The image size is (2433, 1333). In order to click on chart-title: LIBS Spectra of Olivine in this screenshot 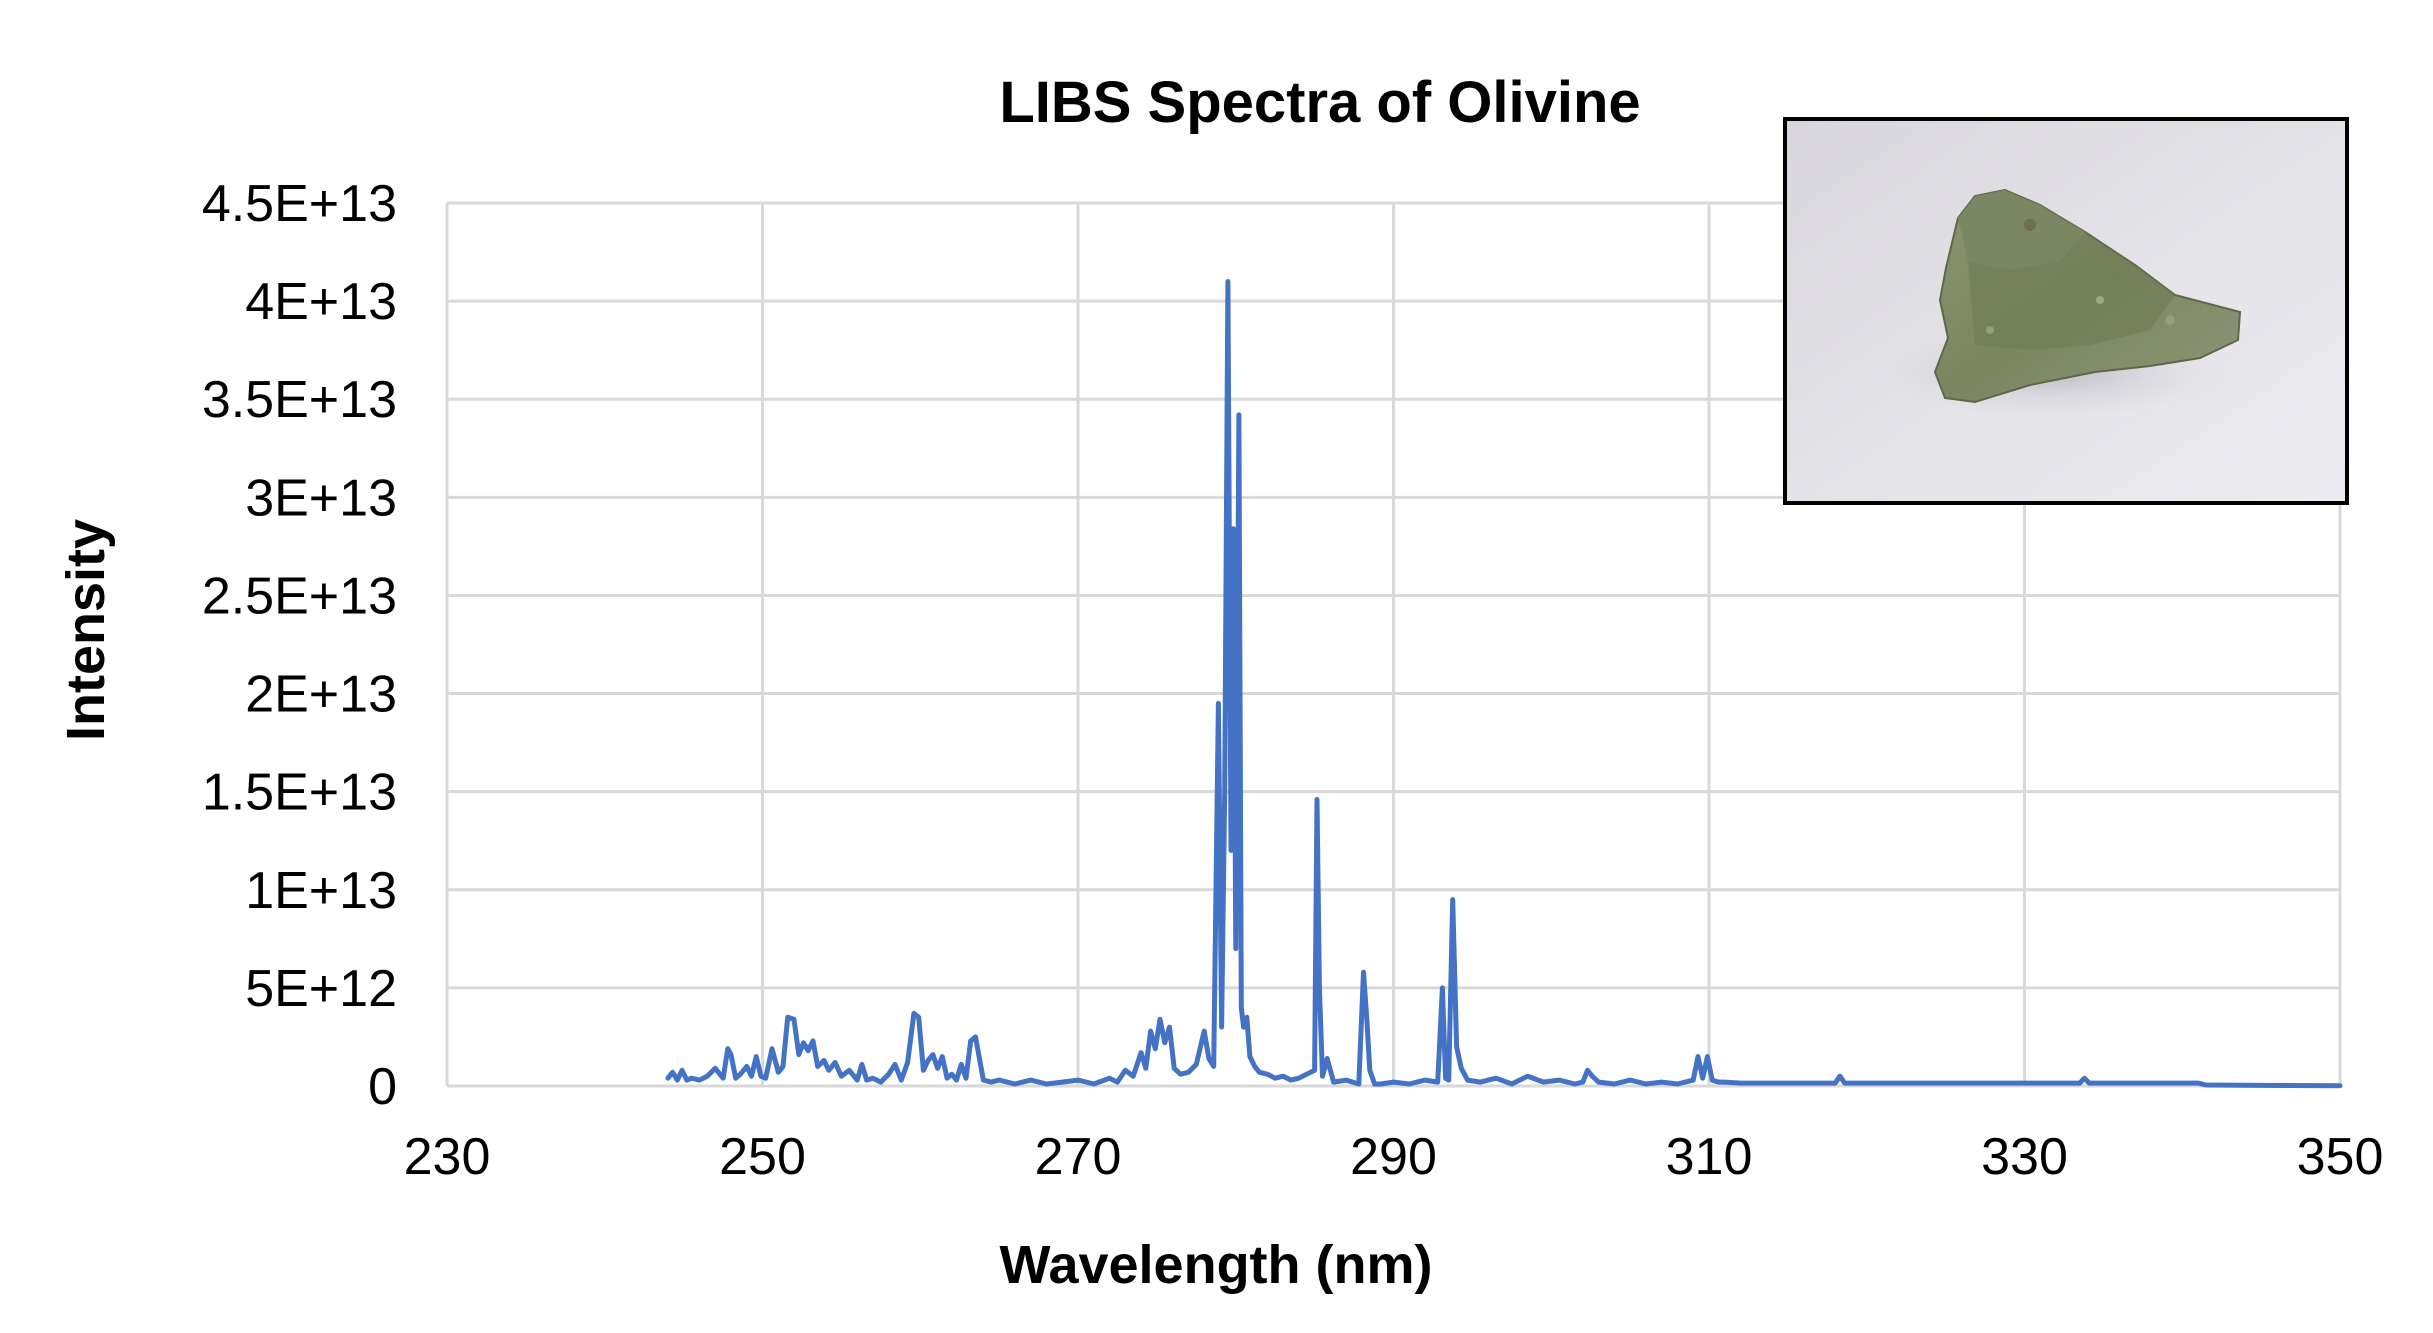, I will do `click(1319, 102)`.